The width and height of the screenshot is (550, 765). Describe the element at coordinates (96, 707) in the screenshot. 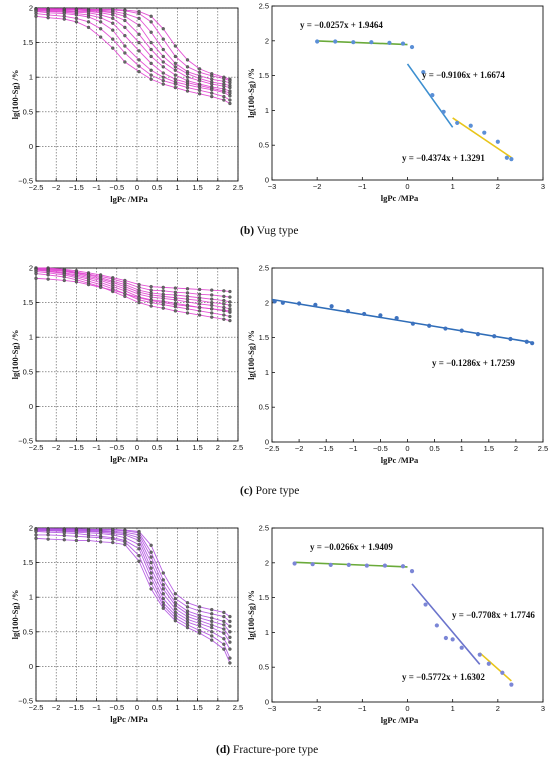

I see `x-tick-label: −1` at that location.